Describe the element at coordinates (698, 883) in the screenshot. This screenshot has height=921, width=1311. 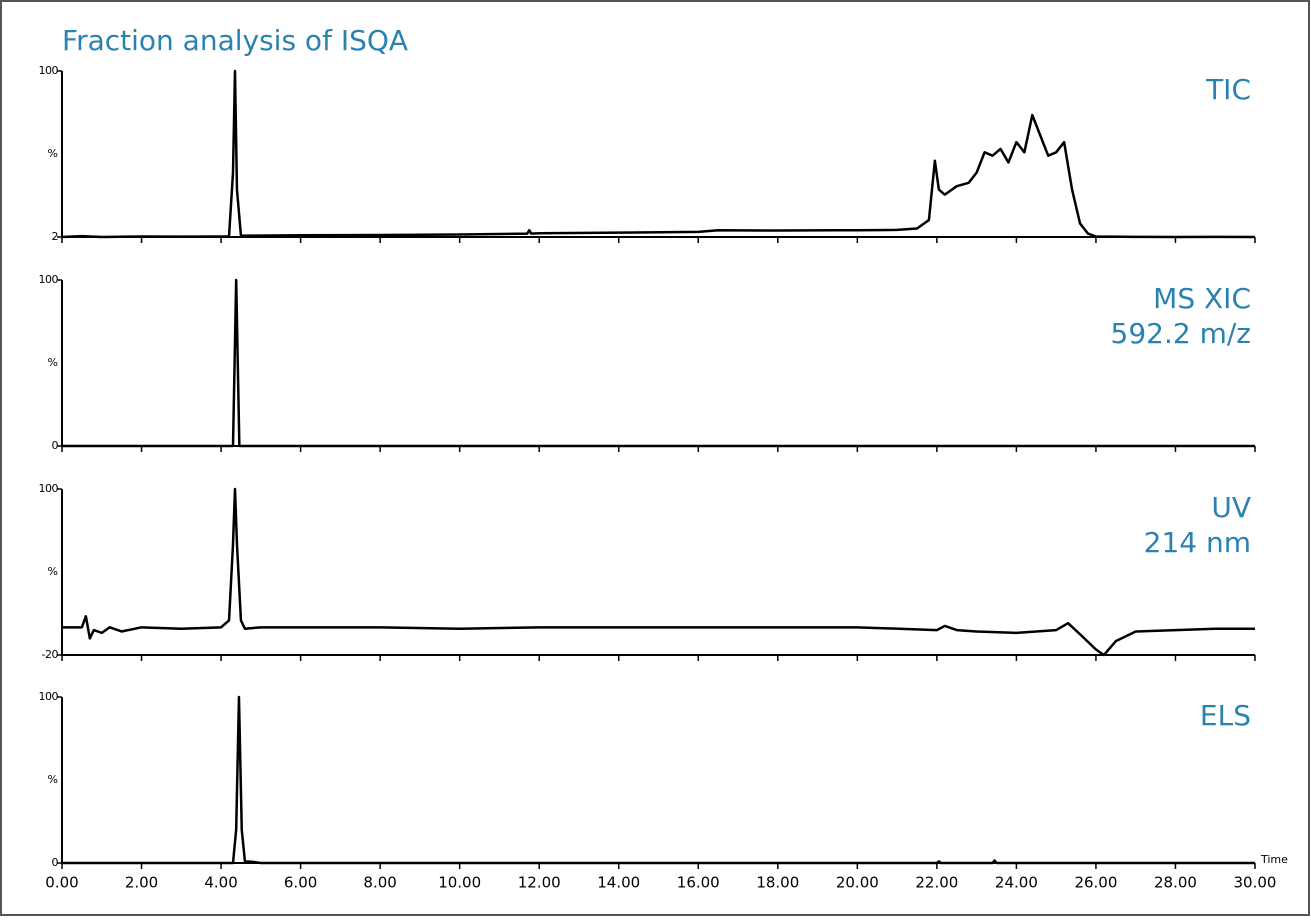
I see `x-tick-label: 16.00` at that location.